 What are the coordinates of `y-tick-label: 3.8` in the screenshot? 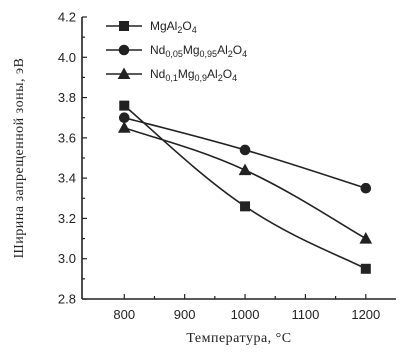 It's located at (67, 97).